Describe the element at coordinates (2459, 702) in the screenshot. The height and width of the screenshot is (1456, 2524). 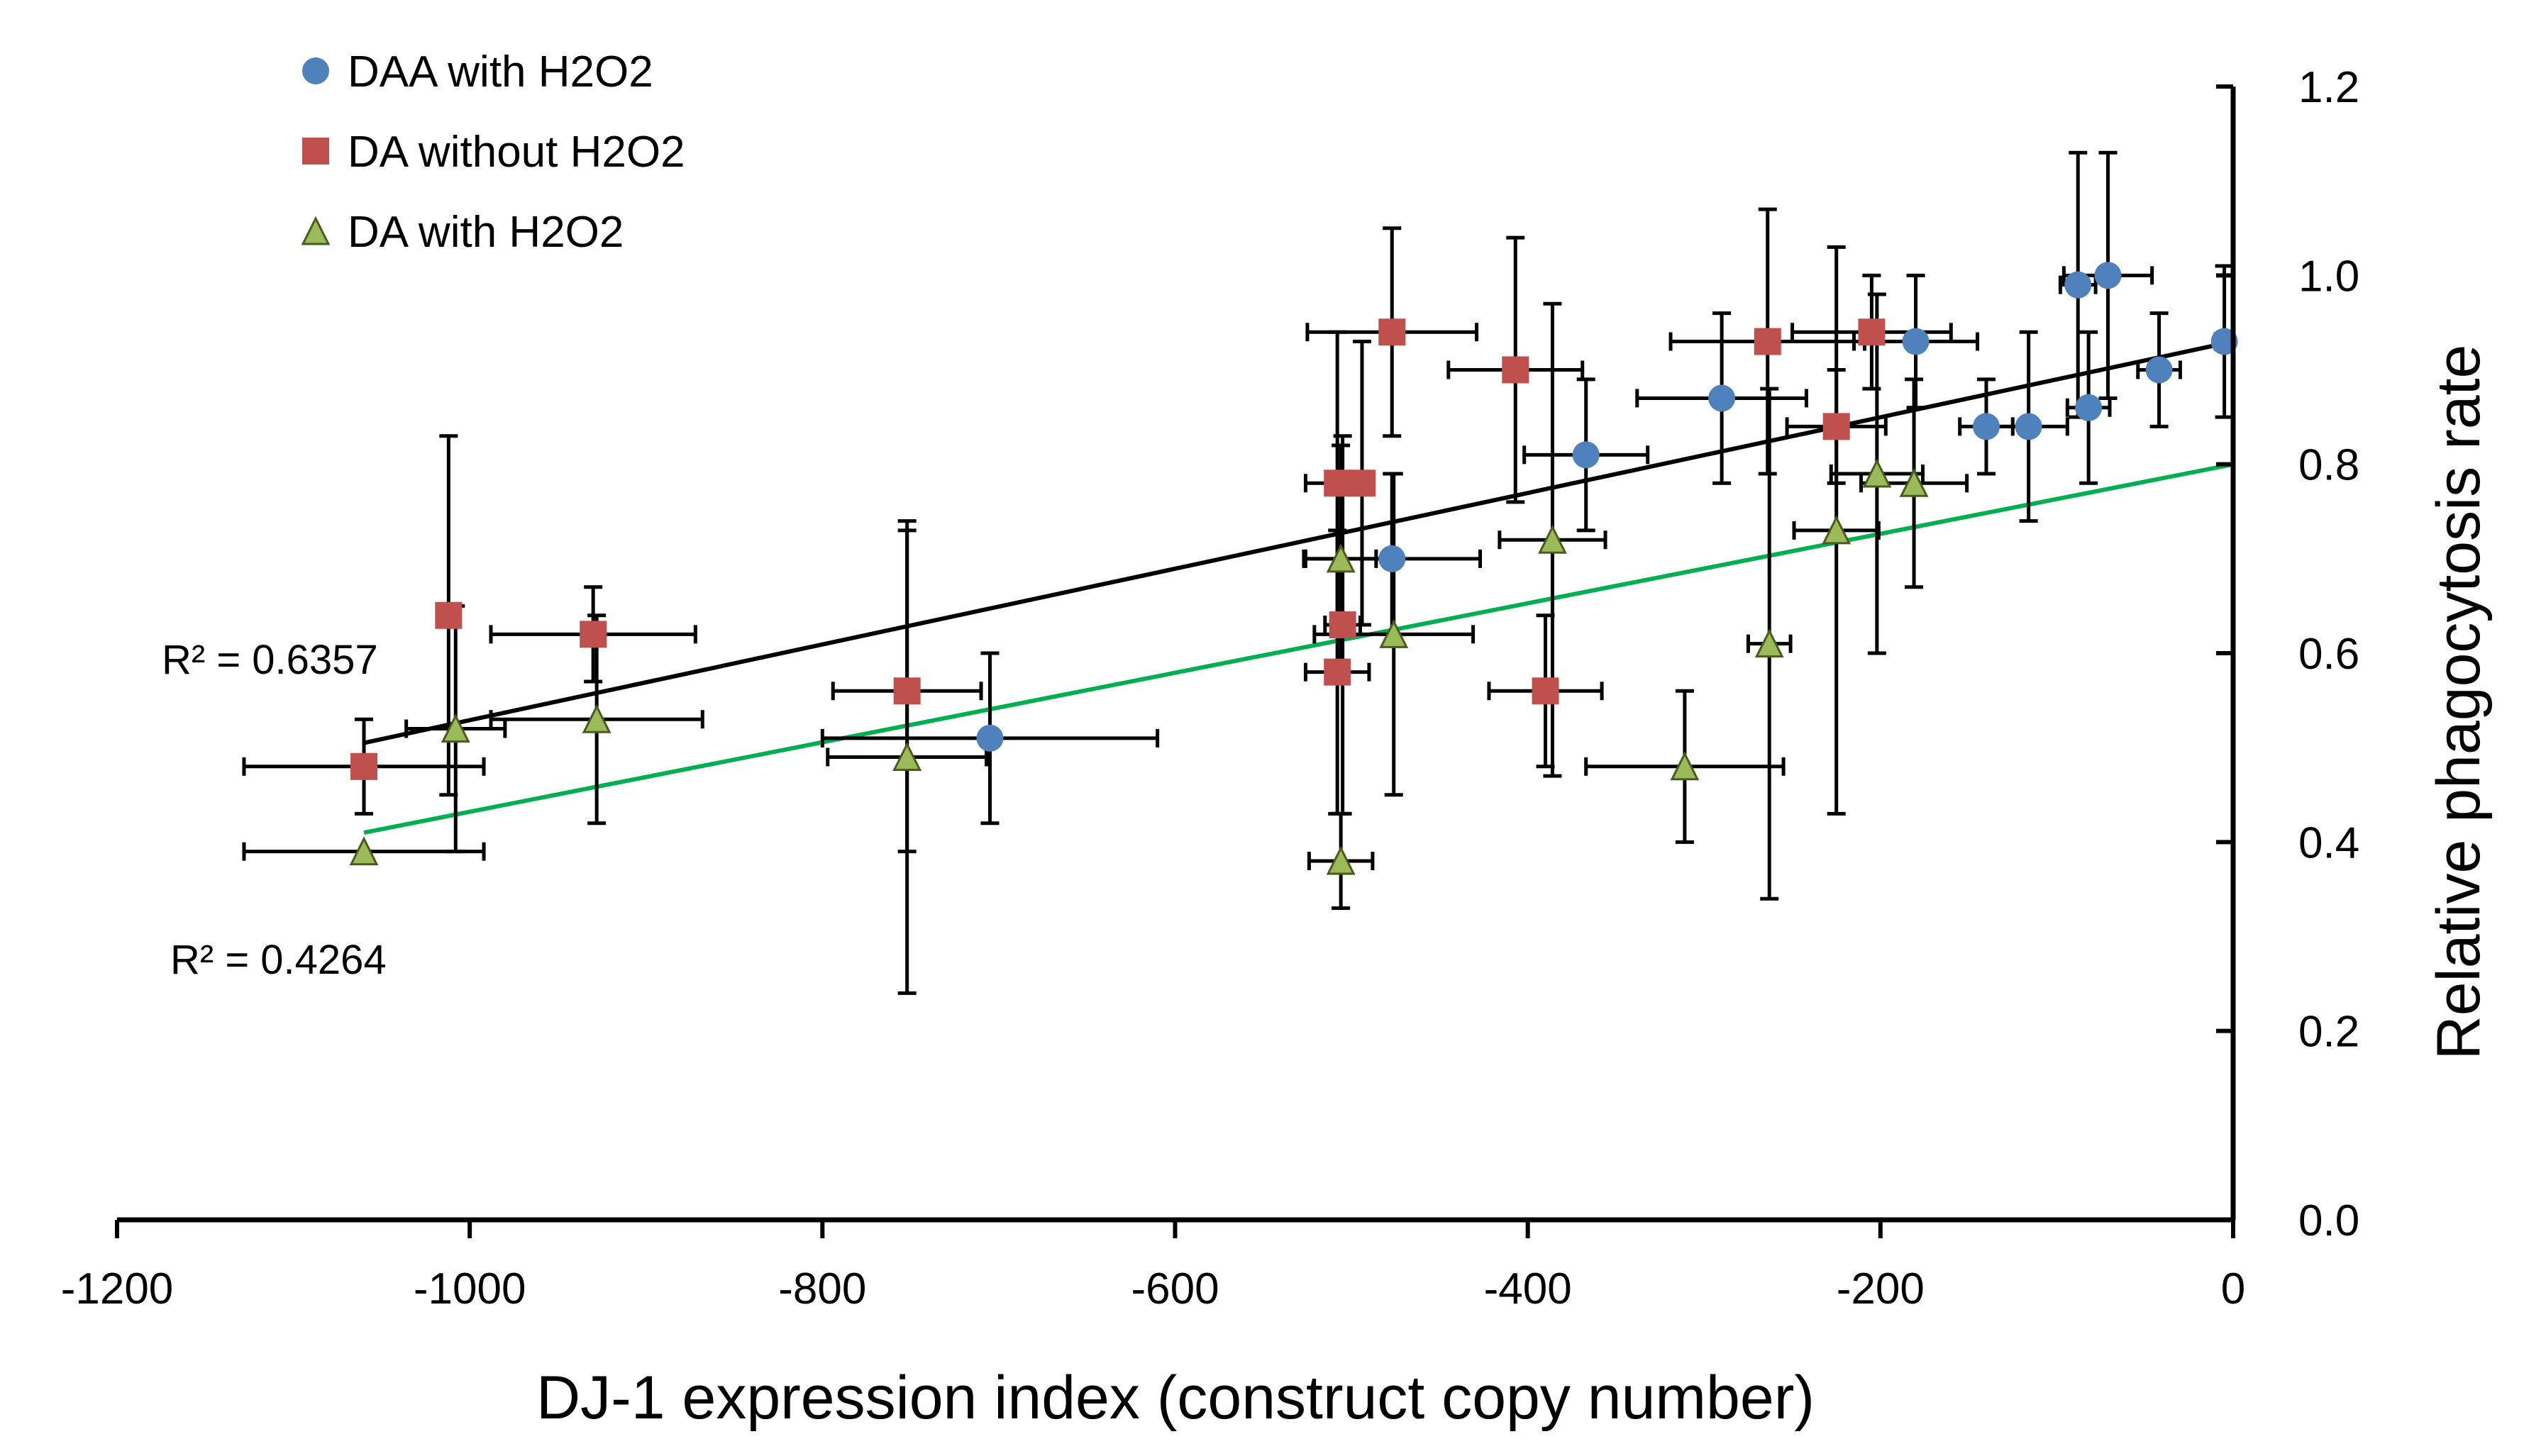
I see `y-axis-title: Relative phagocytosis rate` at that location.